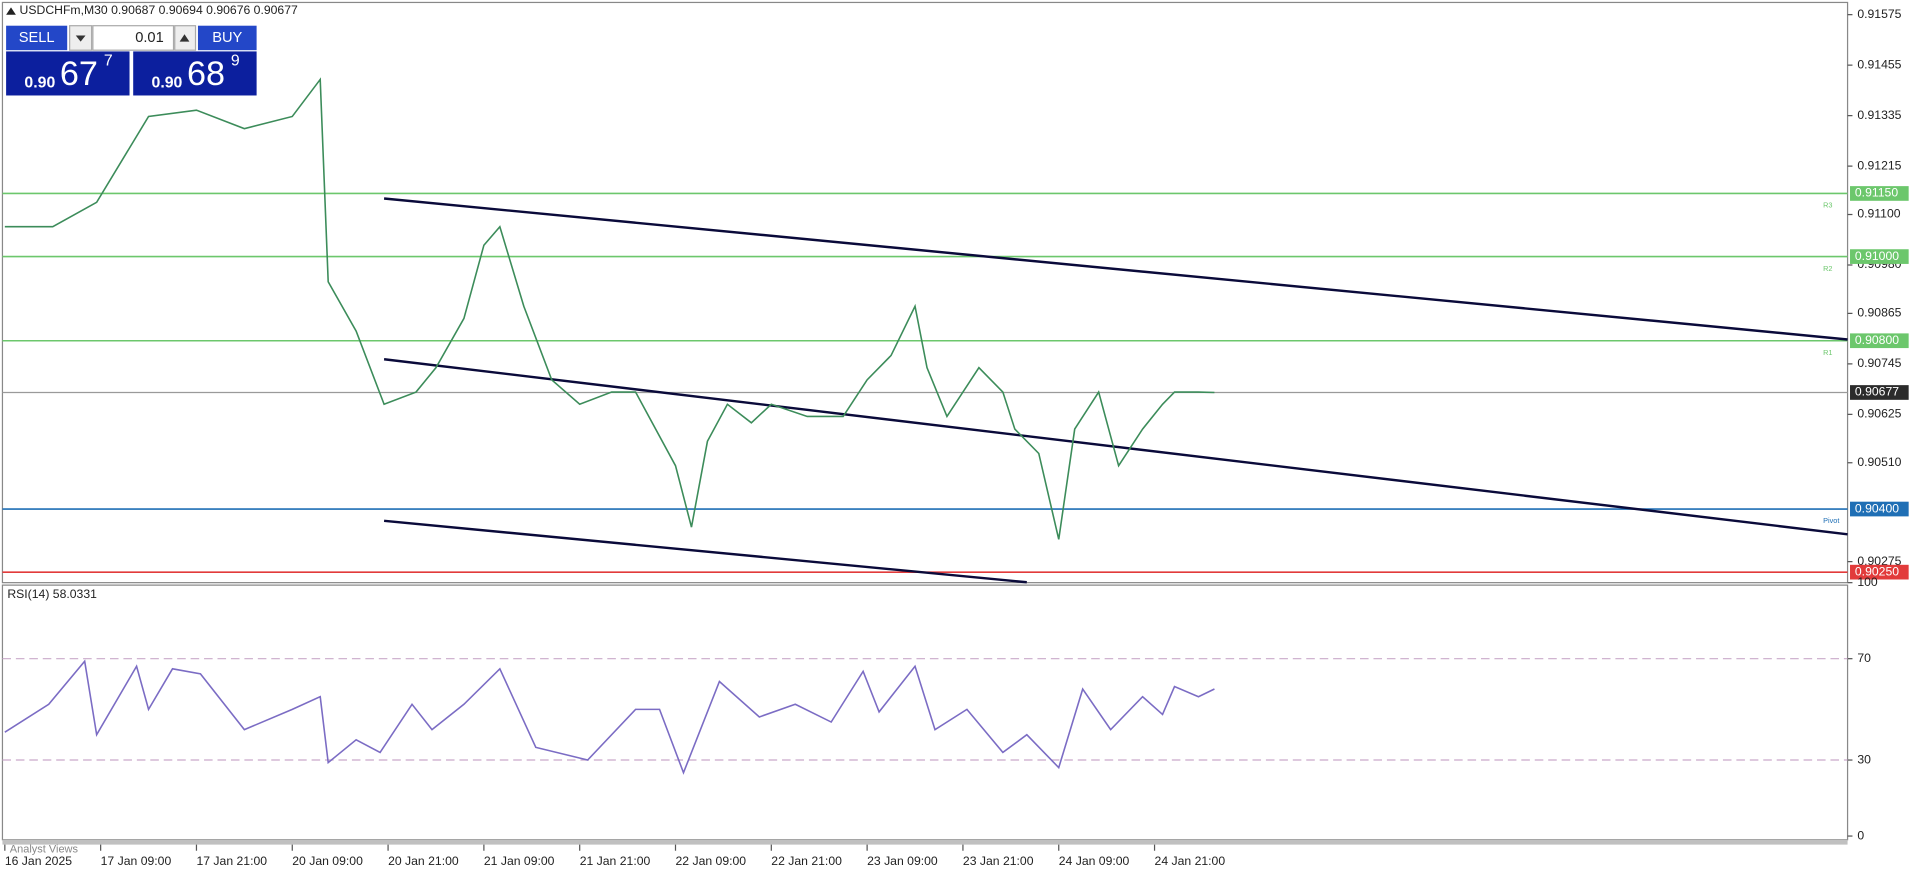  I want to click on y-tick-label: 100, so click(1867, 582).